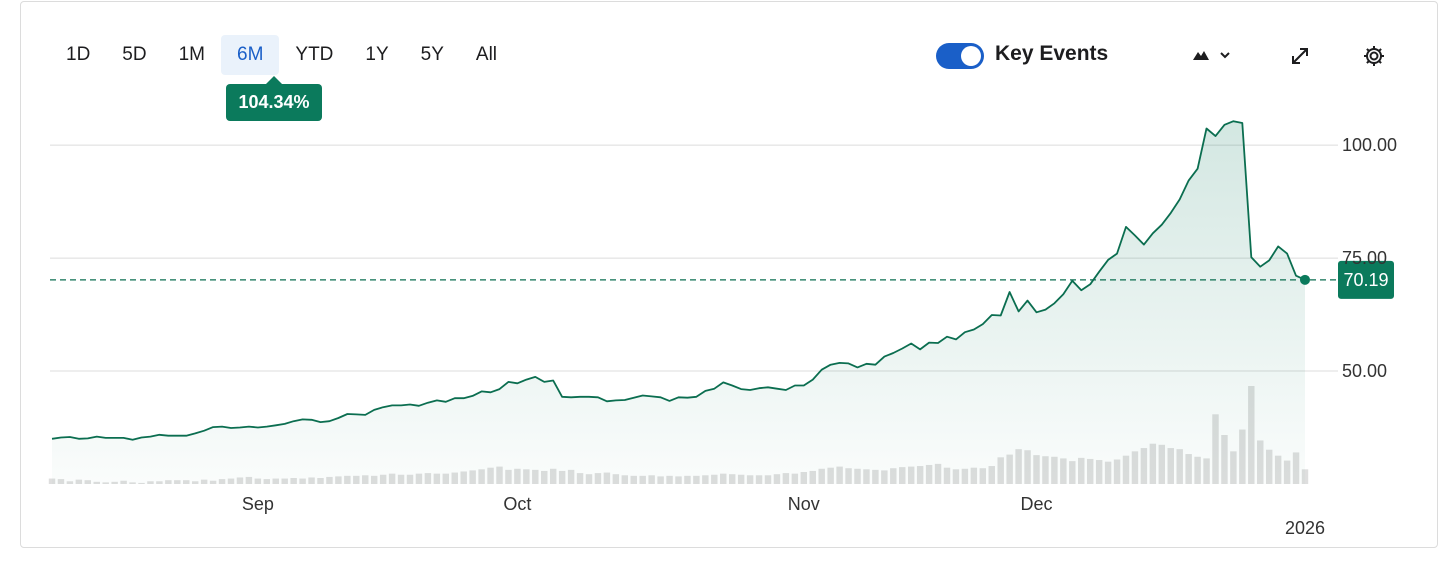  What do you see at coordinates (517, 504) in the screenshot?
I see `x-tick-label: Oct` at bounding box center [517, 504].